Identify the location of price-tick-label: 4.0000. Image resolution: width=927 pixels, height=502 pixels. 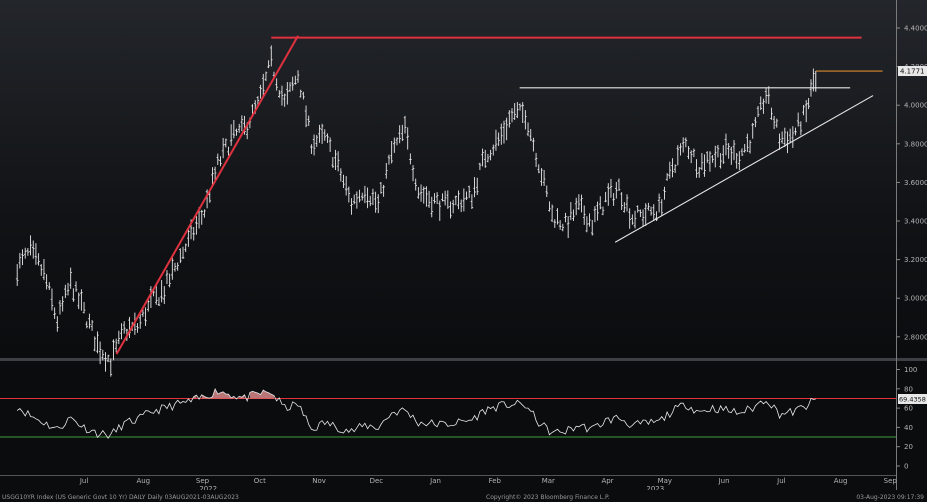
(915, 106).